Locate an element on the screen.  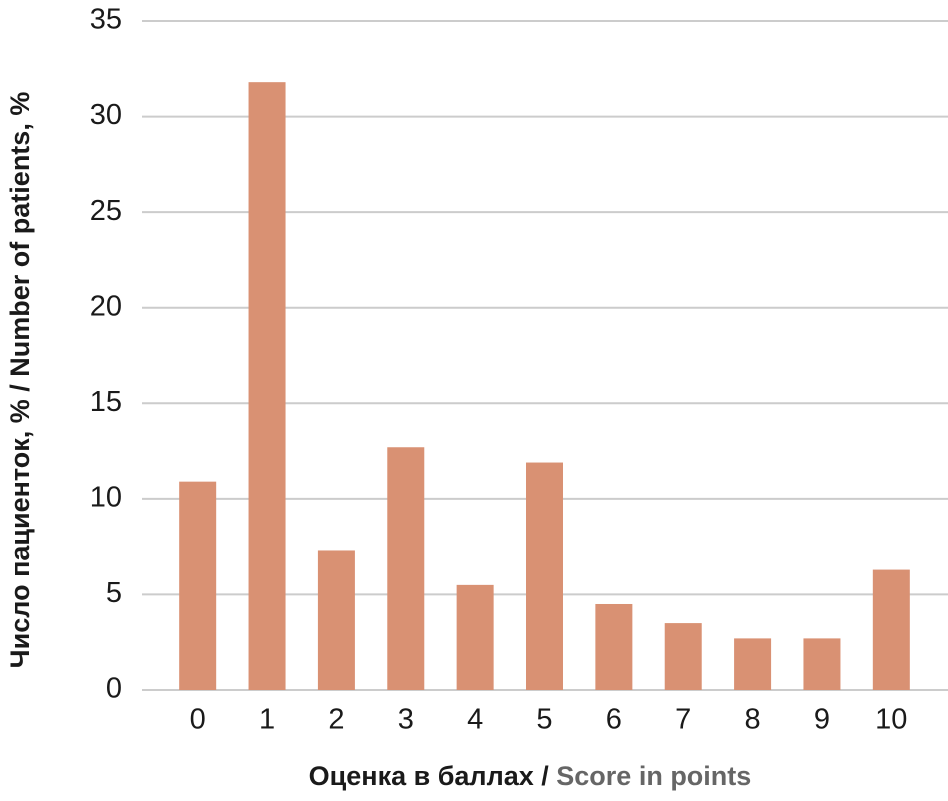
x-tick-label: 10 is located at coordinates (891, 720).